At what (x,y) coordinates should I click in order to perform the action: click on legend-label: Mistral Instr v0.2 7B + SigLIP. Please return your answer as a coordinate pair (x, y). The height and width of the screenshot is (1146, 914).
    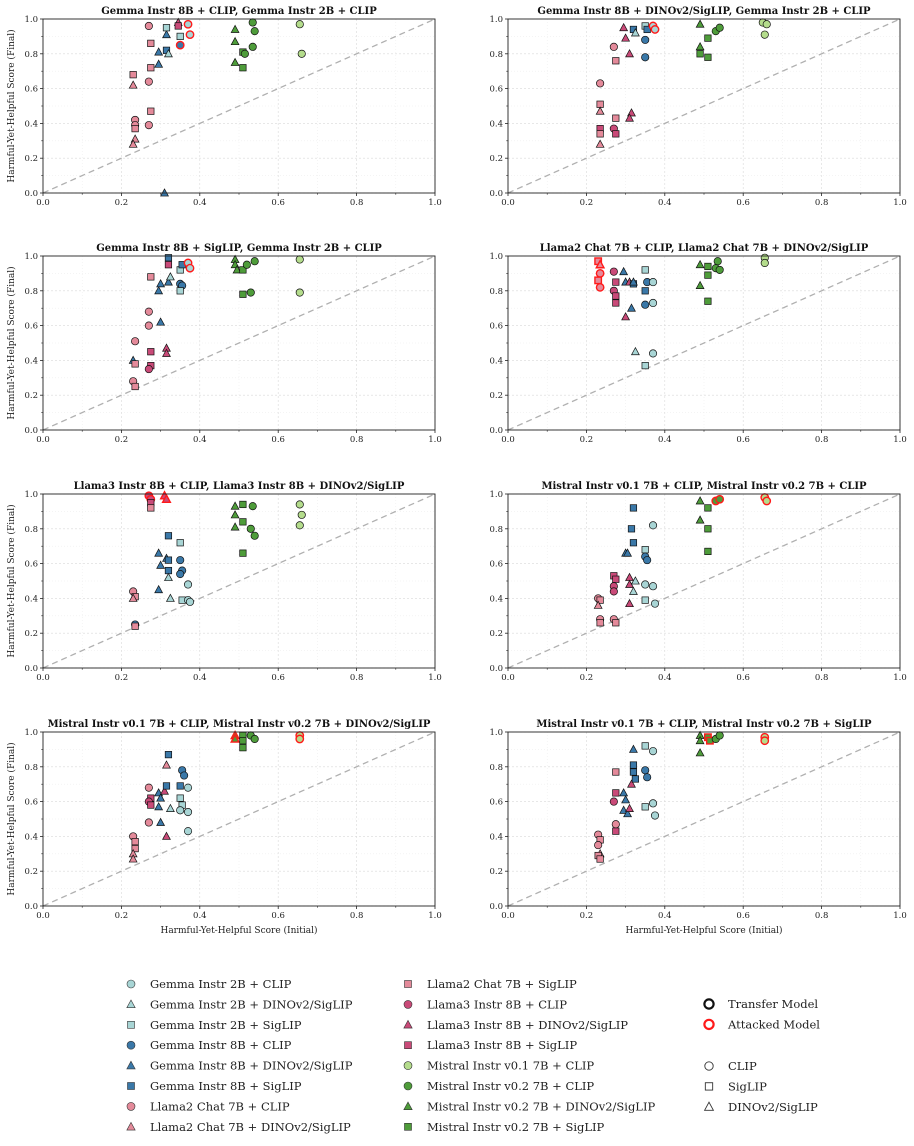
    Looking at the image, I should click on (516, 1127).